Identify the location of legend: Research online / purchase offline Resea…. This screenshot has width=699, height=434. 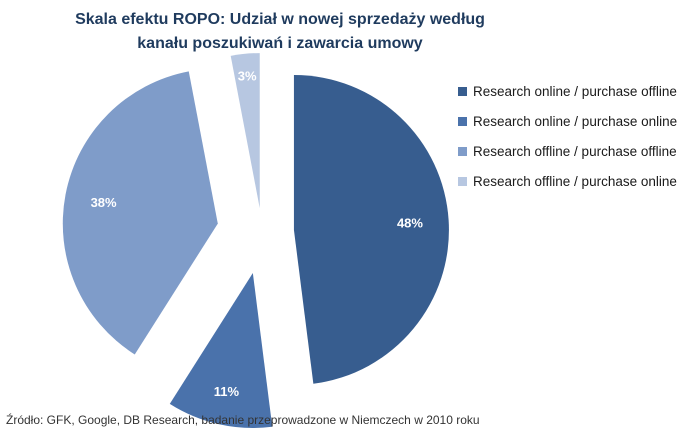
(567, 136).